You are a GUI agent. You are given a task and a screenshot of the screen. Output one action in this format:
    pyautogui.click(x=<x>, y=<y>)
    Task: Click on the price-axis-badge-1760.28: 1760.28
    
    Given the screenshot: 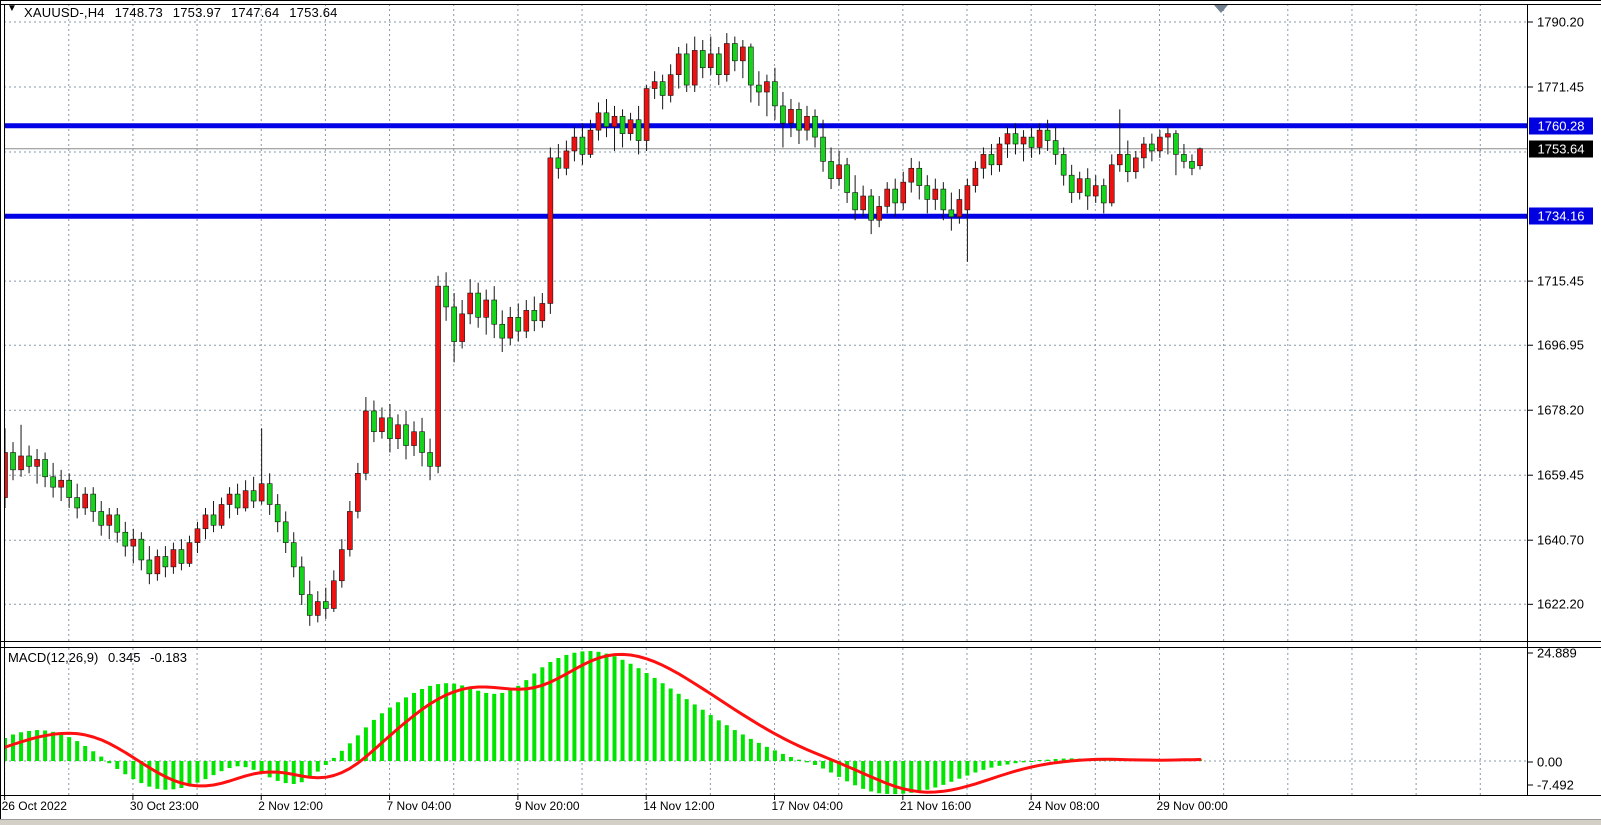 What is the action you would take?
    pyautogui.click(x=1561, y=126)
    